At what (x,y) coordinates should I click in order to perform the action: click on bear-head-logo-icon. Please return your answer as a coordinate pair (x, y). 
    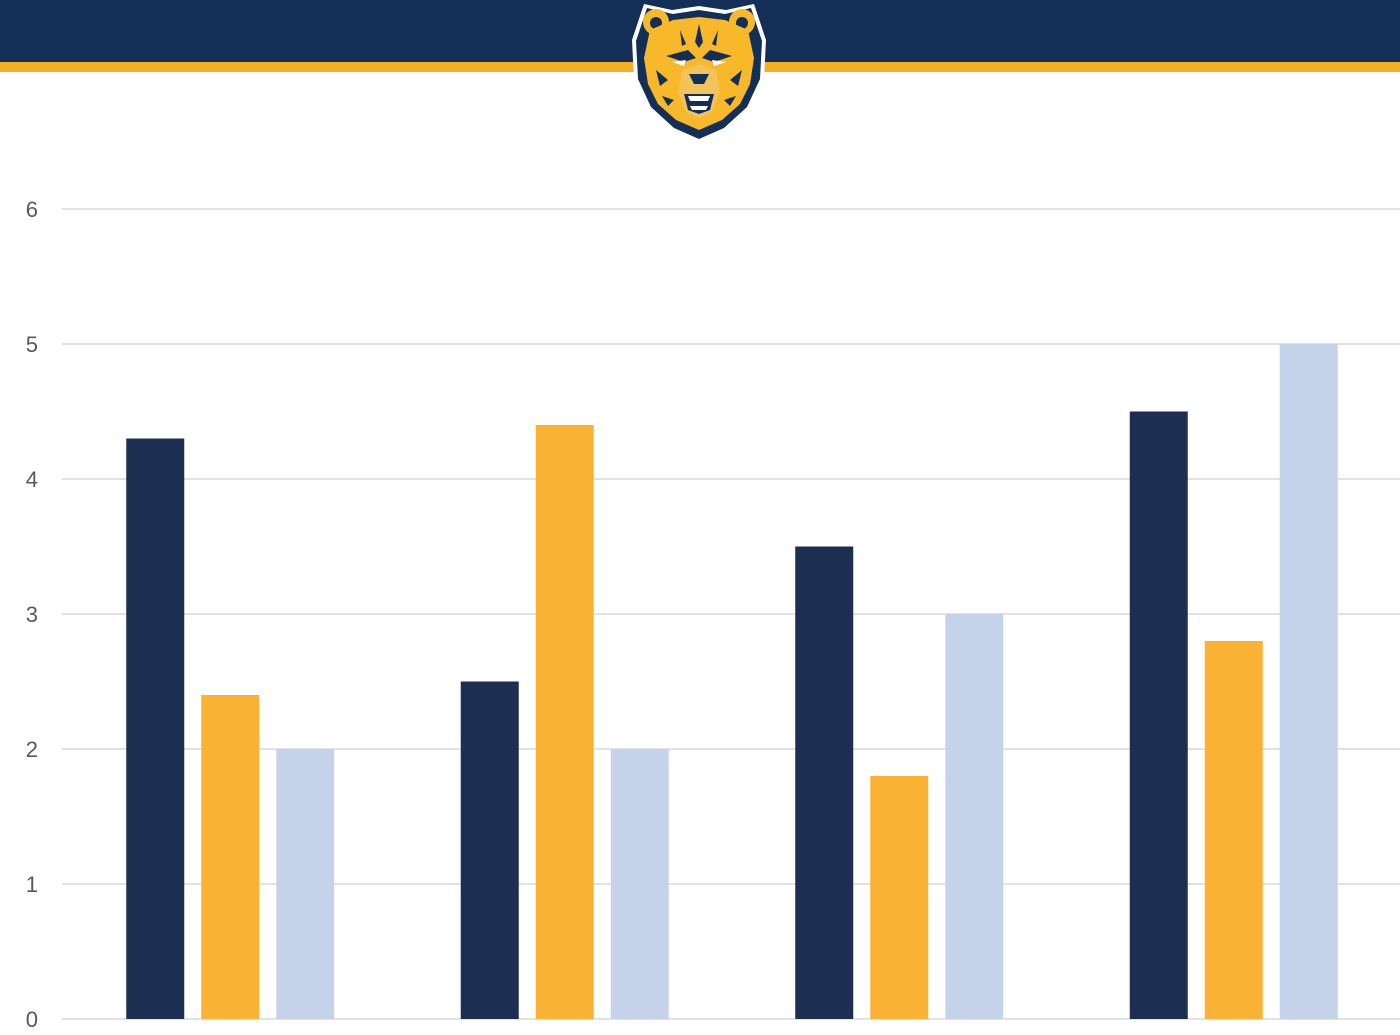
    Looking at the image, I should click on (699, 74).